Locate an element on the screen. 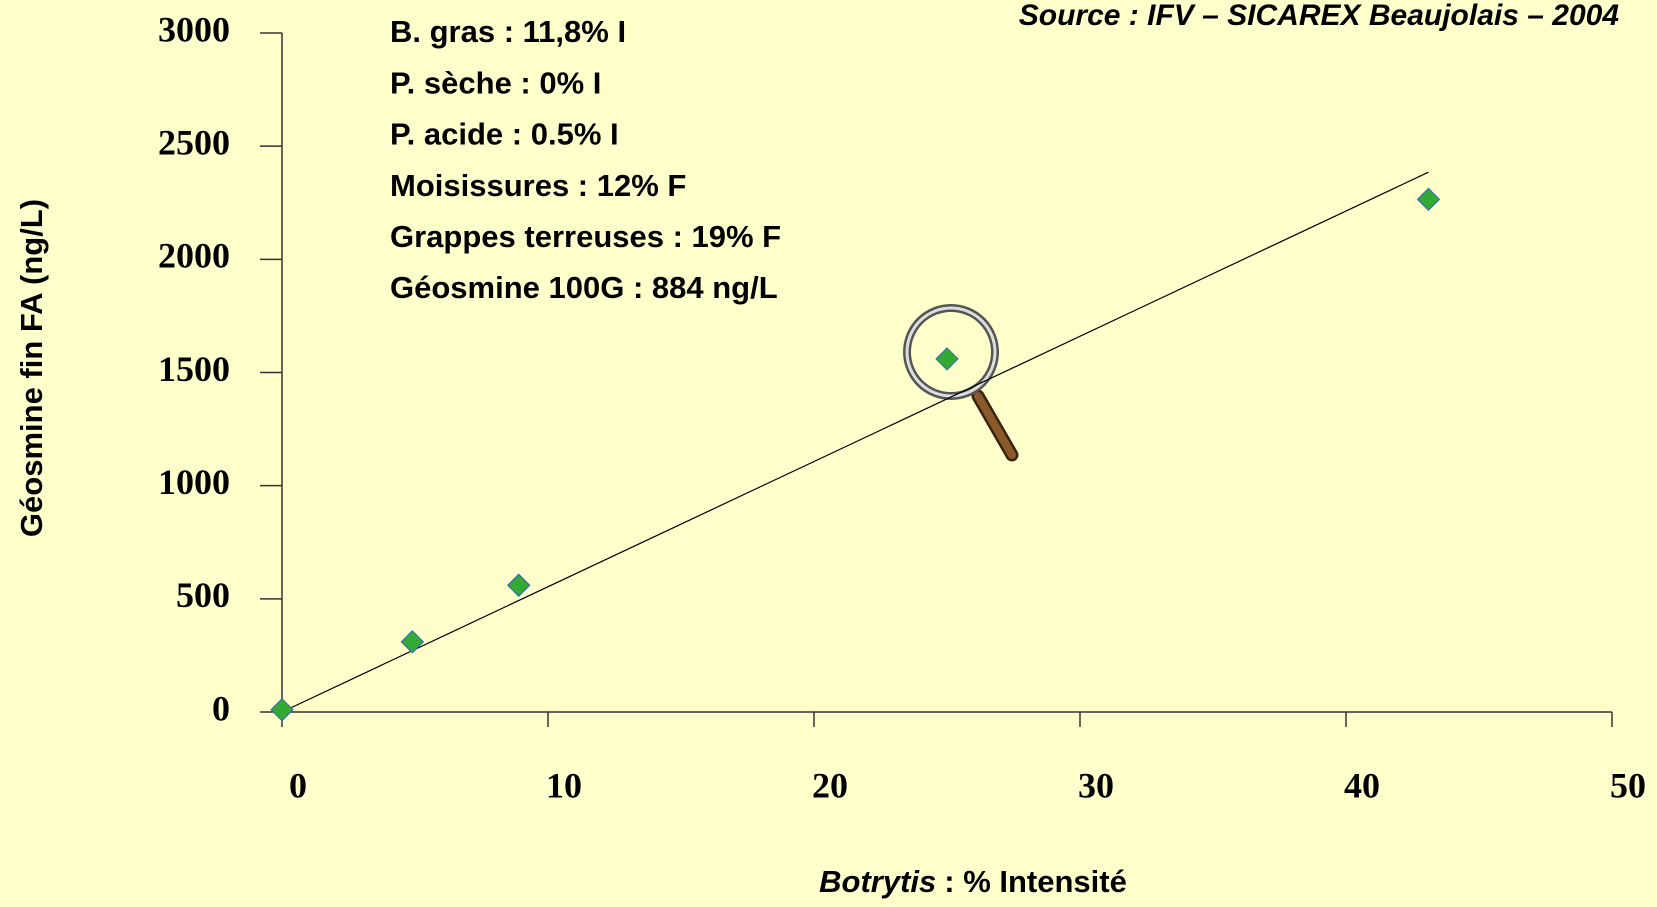 The height and width of the screenshot is (907, 1657). magnifier is located at coordinates (961, 383).